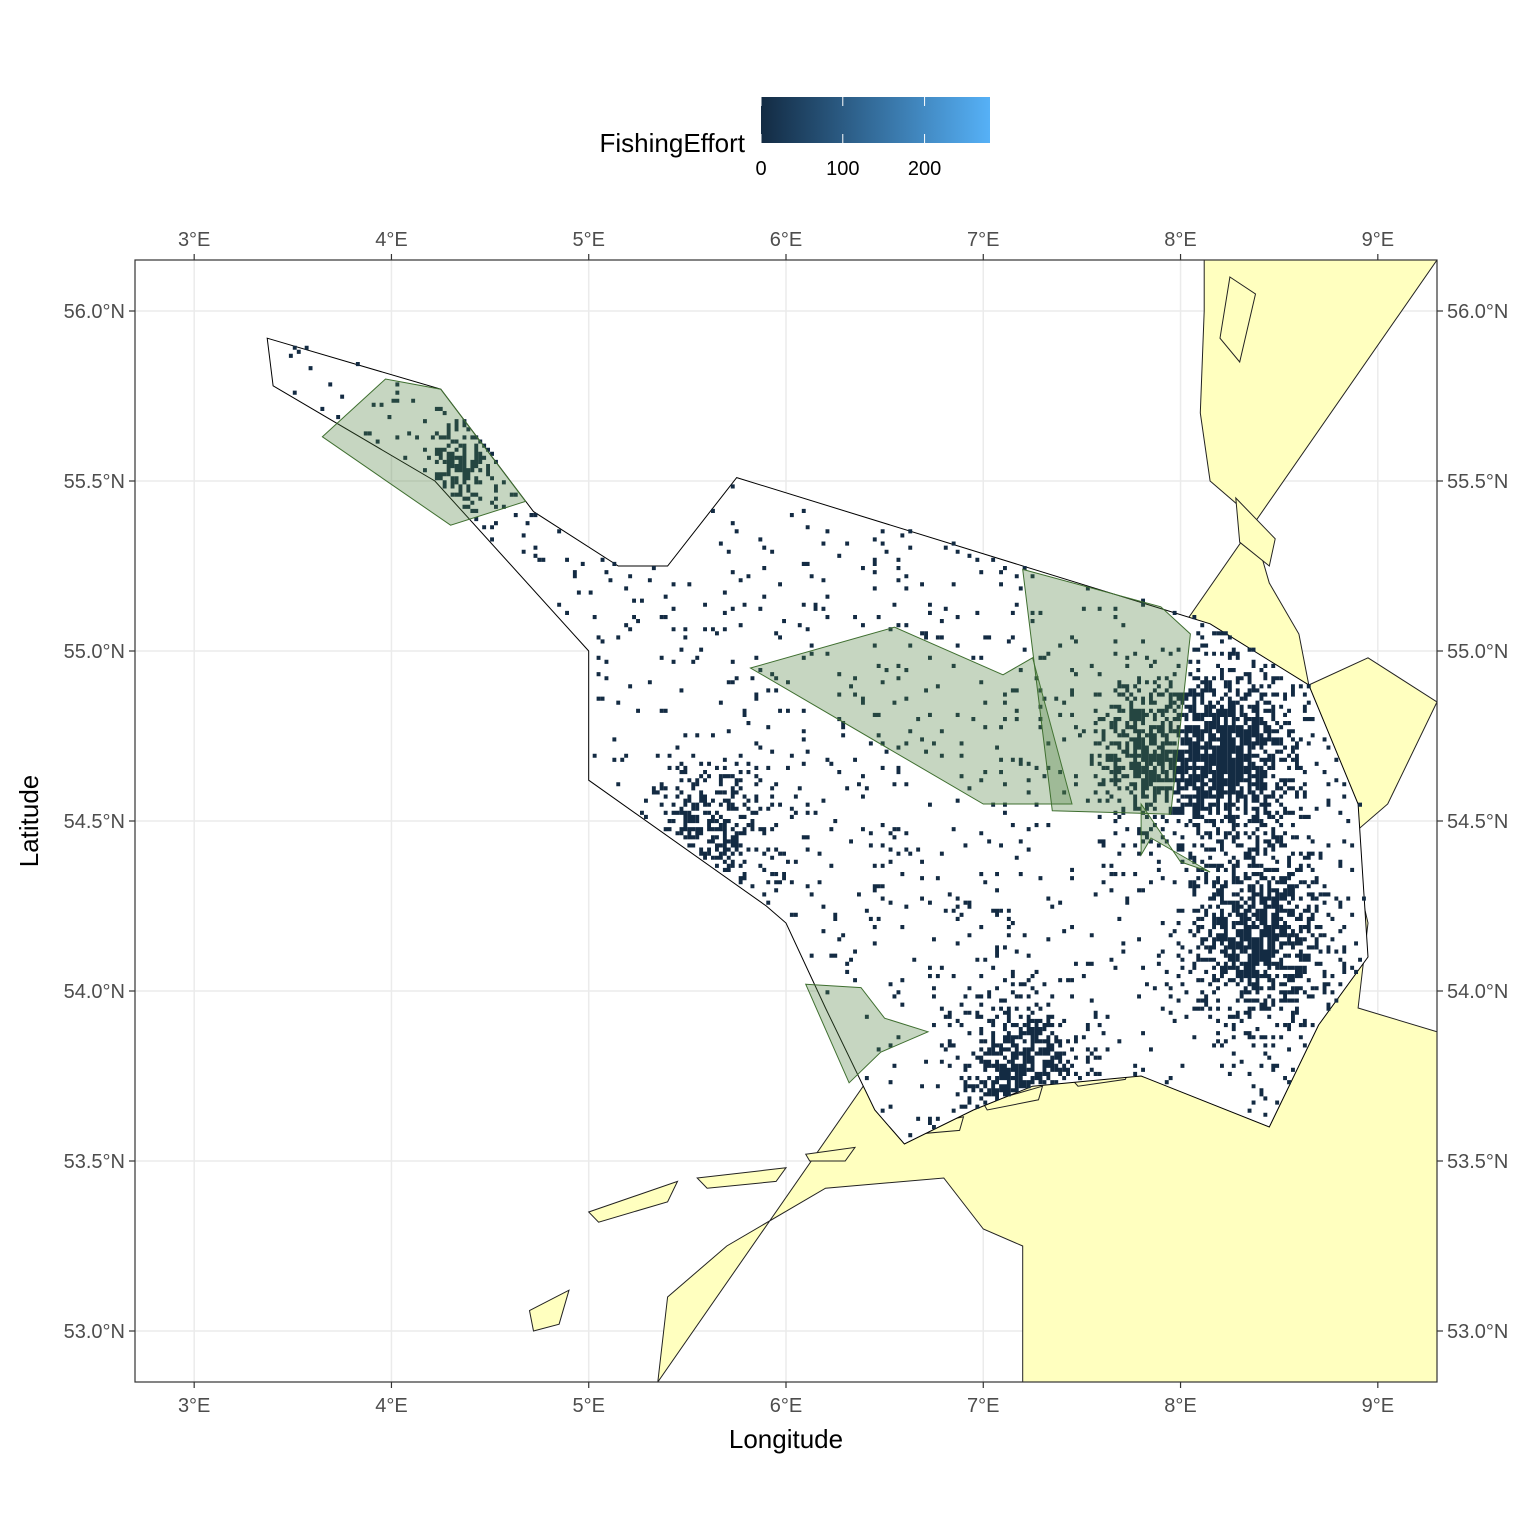 This screenshot has width=1536, height=1536. Describe the element at coordinates (29, 821) in the screenshot. I see `y-axis-title: Latitude` at that location.